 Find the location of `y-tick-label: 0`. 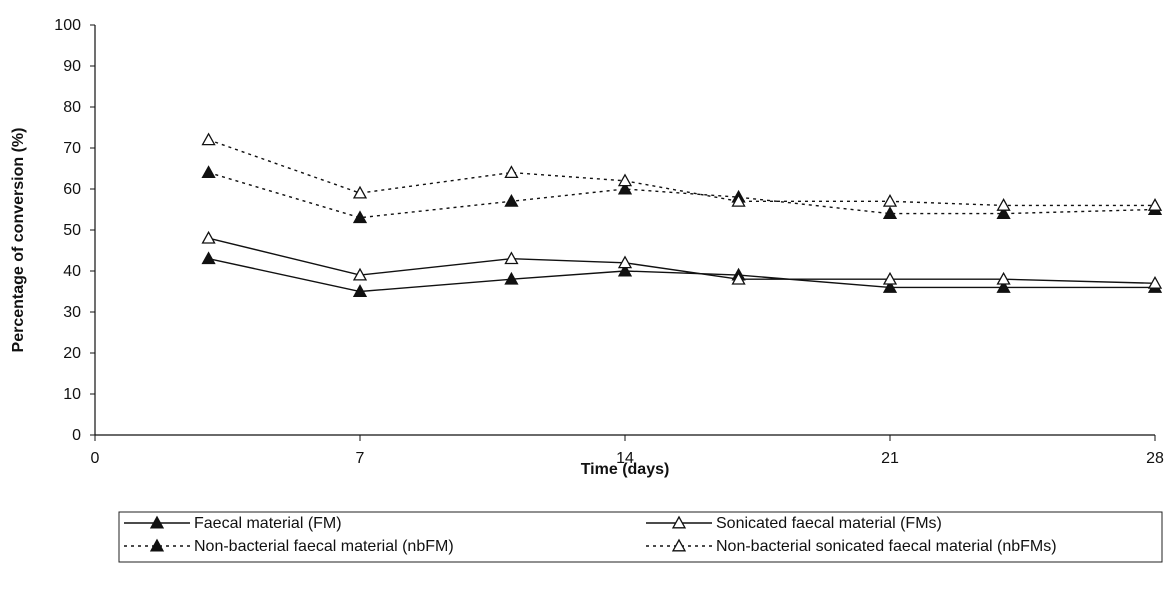

y-tick-label: 0 is located at coordinates (76, 435).